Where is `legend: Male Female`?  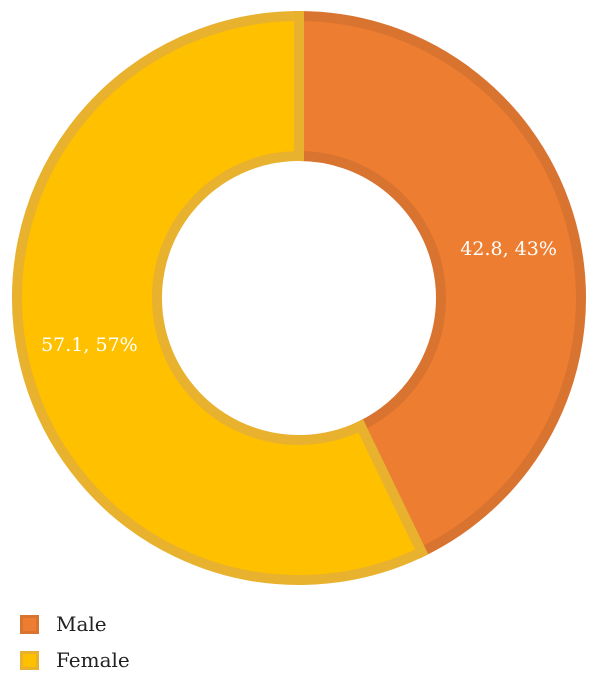
legend: Male Female is located at coordinates (75, 642).